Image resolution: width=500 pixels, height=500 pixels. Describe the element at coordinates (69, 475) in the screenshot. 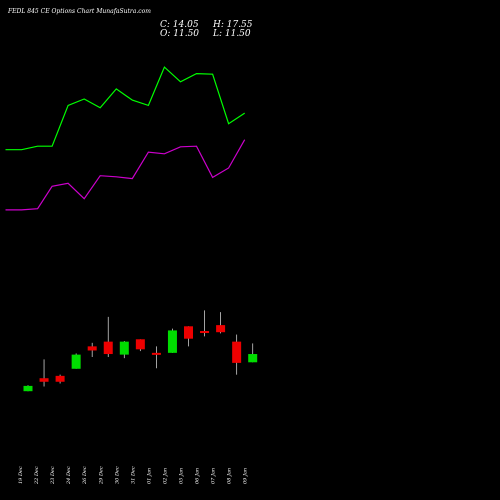

I see `date-label: 24 Dec` at that location.